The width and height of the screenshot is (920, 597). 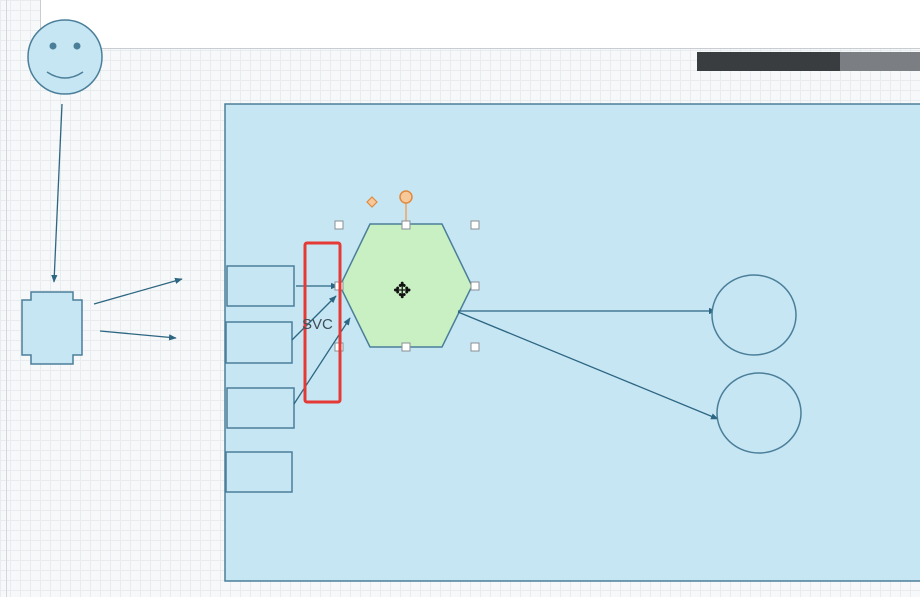 I want to click on move-cursor-icon: ✥, so click(x=402, y=291).